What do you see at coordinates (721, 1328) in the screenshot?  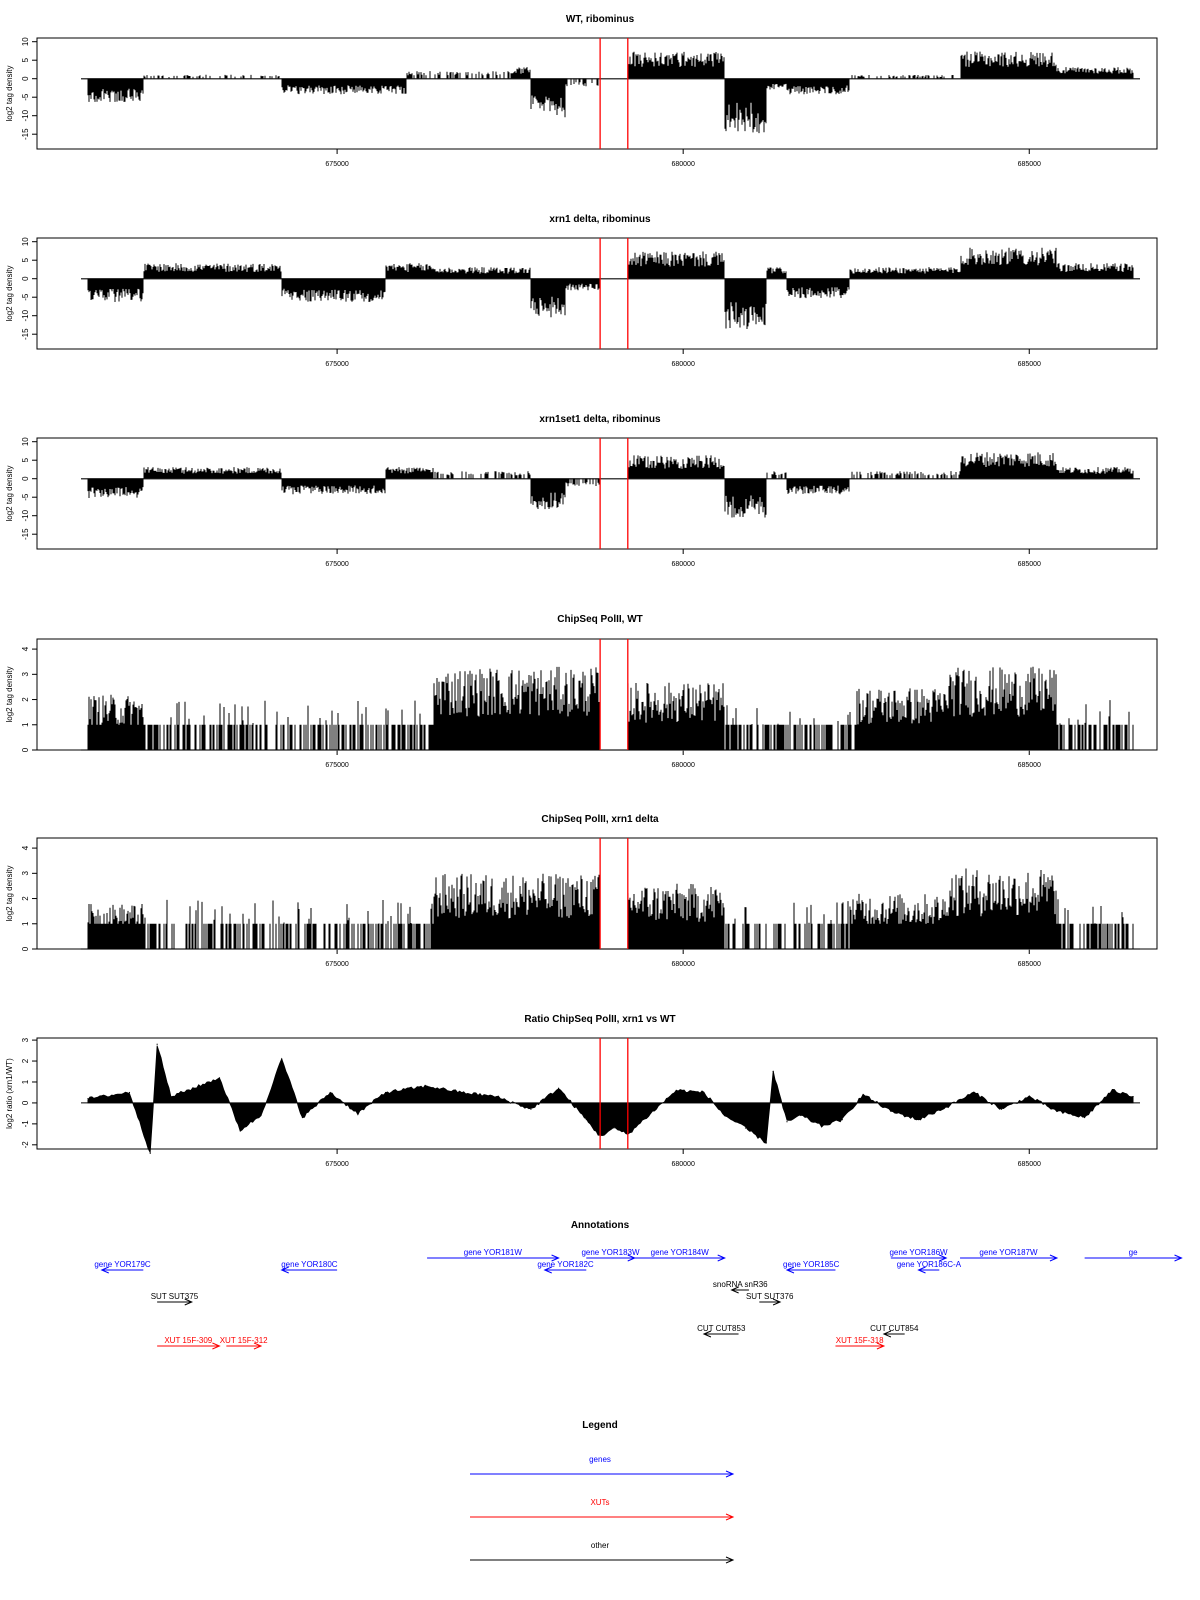 I see `annotation-label: CUT CUT853` at bounding box center [721, 1328].